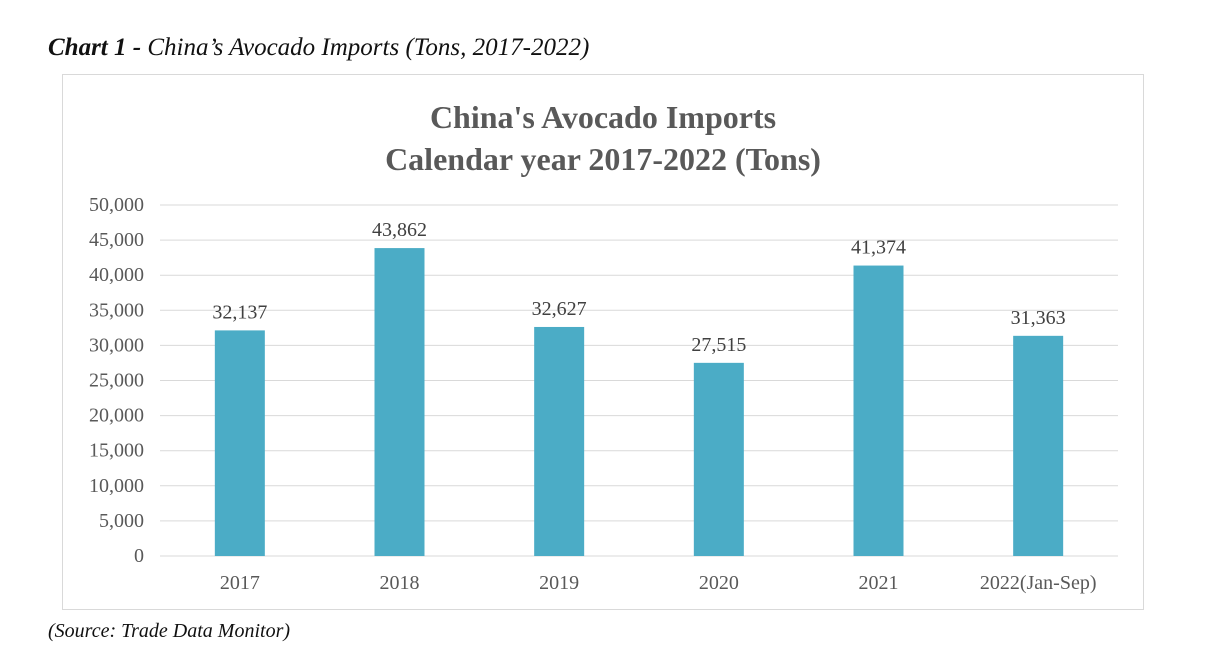  Describe the element at coordinates (116, 205) in the screenshot. I see `y-tick-label: 50,000` at that location.